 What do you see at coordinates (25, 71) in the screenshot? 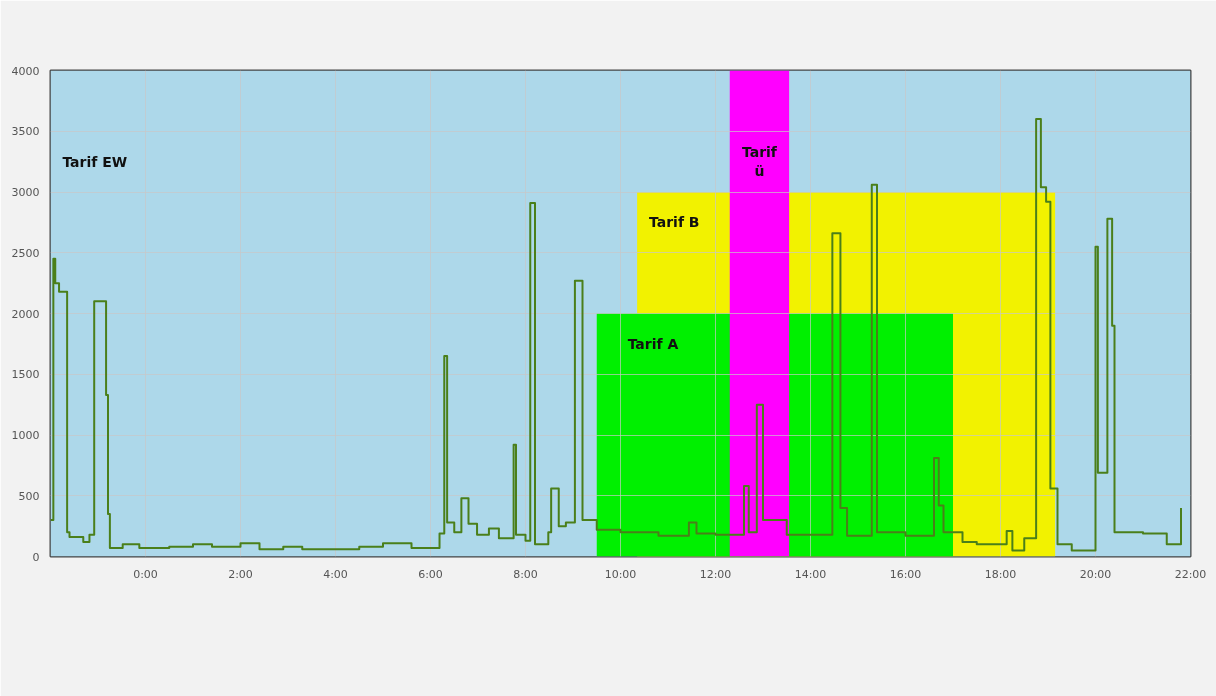
I see `y-tick-label: 4000` at bounding box center [25, 71].